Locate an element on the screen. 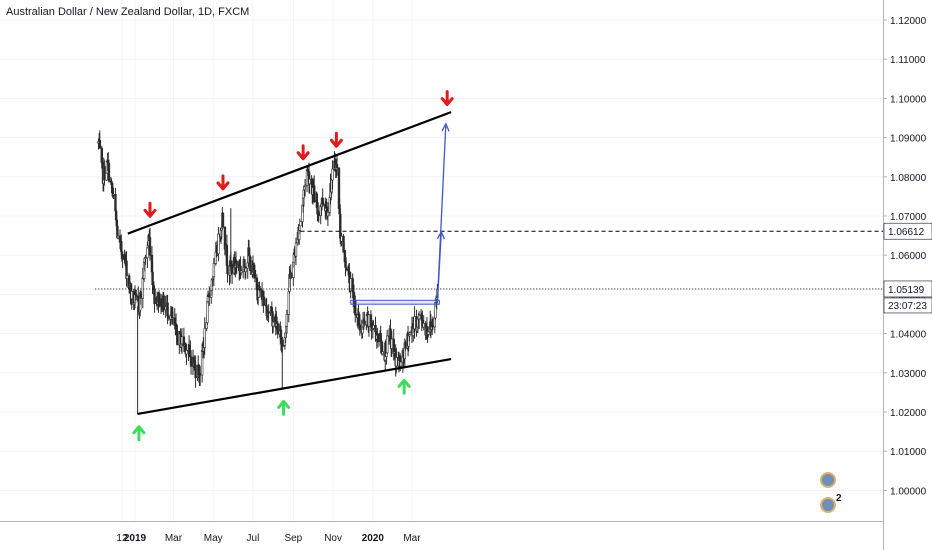 The height and width of the screenshot is (550, 932). price-tick-label: 1.06000 is located at coordinates (908, 256).